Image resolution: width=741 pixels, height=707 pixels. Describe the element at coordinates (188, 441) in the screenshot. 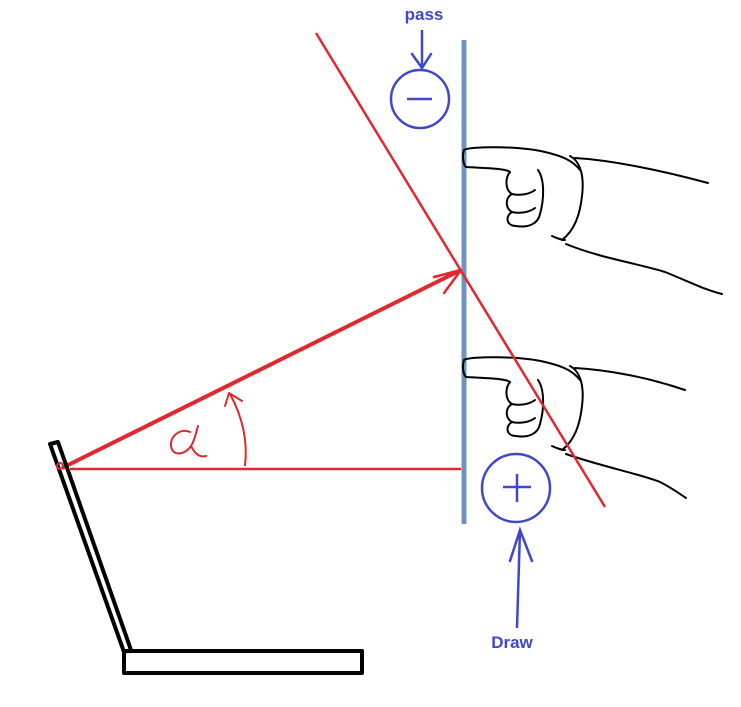

I see `alpha-glyph-icon` at that location.